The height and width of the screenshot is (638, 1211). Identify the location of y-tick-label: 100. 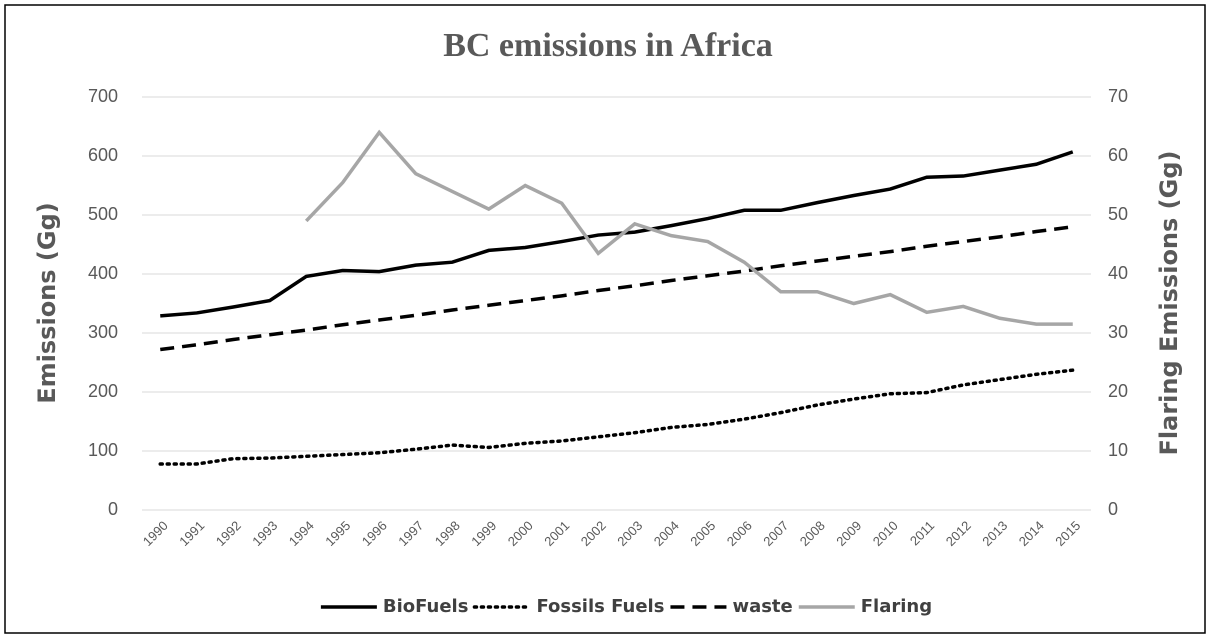
(103, 450).